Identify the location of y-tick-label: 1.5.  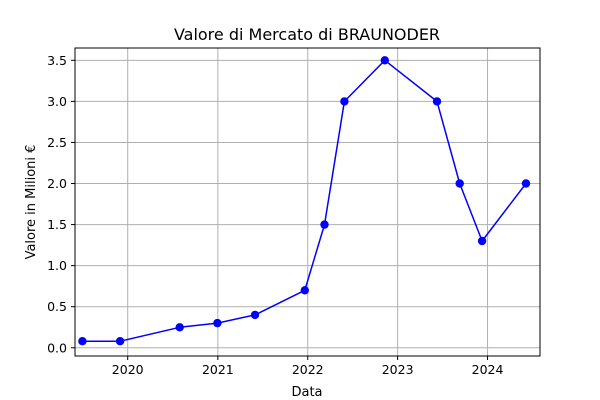
(57, 224).